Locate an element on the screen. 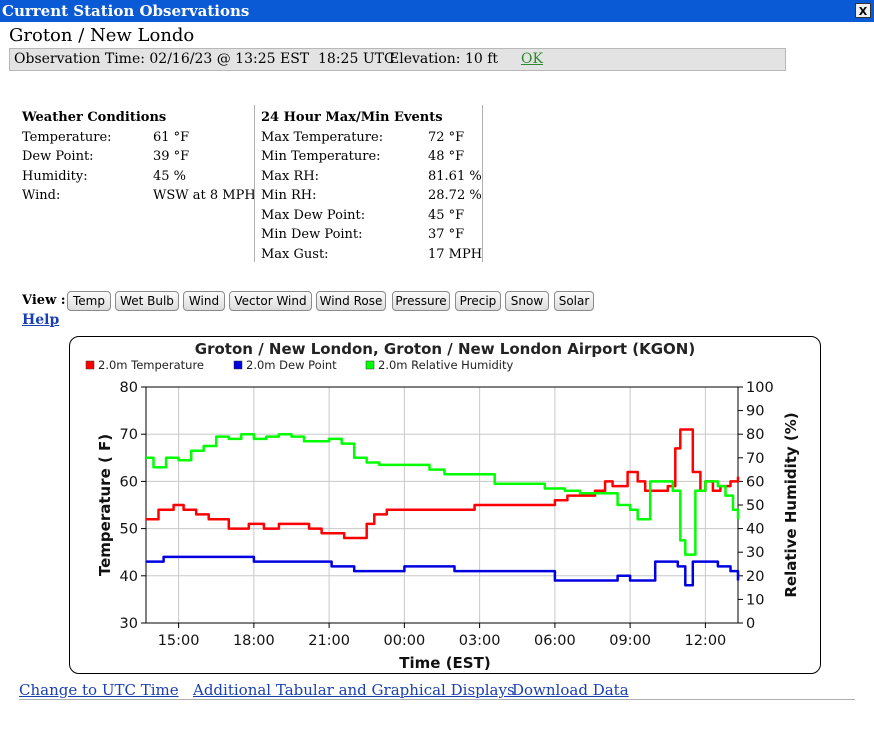  y2-tick-label: 30 is located at coordinates (755, 553).